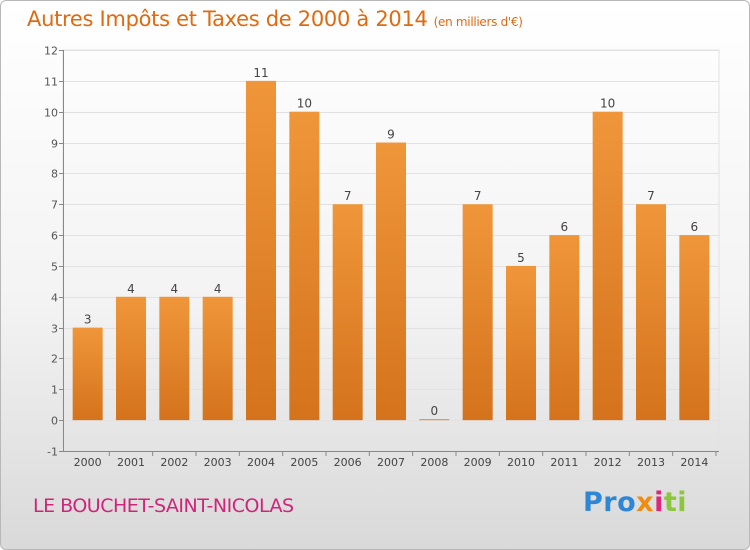 The width and height of the screenshot is (750, 550). I want to click on x-tick-label: 2008, so click(434, 462).